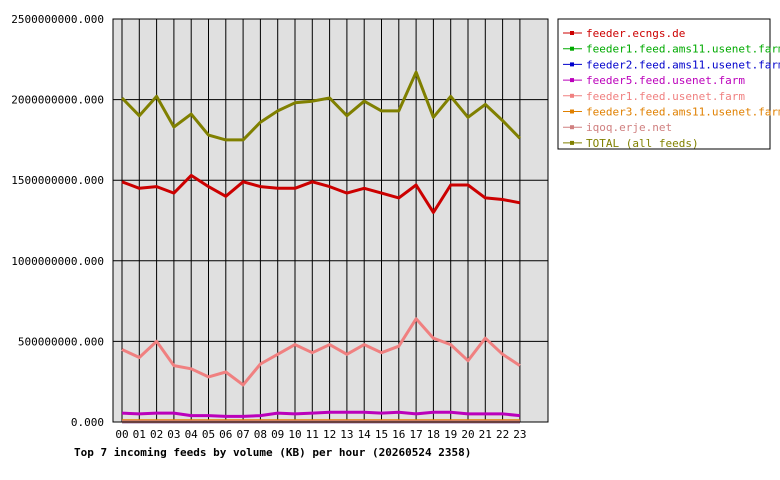 The height and width of the screenshot is (480, 780). I want to click on y-tick-label: 1000000000.000, so click(57, 261).